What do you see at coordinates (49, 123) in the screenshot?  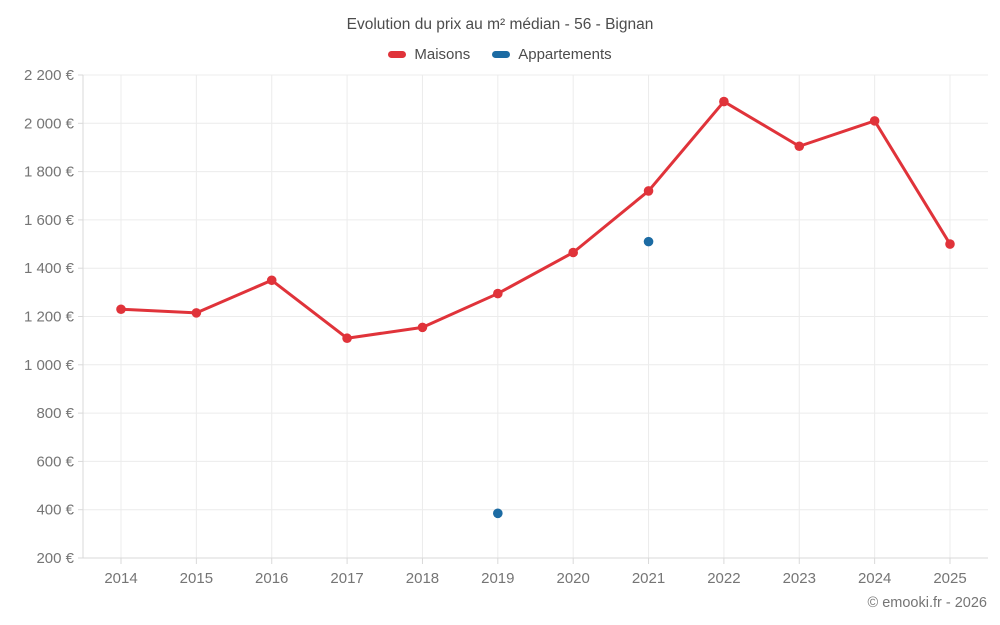 I see `y-tick-label-2000: 2 000 €` at bounding box center [49, 123].